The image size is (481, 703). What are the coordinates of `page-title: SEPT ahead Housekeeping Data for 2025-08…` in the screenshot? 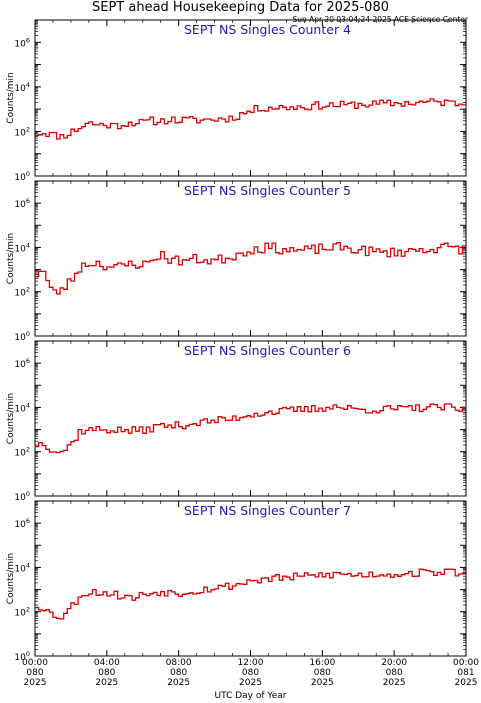 It's located at (240, 7).